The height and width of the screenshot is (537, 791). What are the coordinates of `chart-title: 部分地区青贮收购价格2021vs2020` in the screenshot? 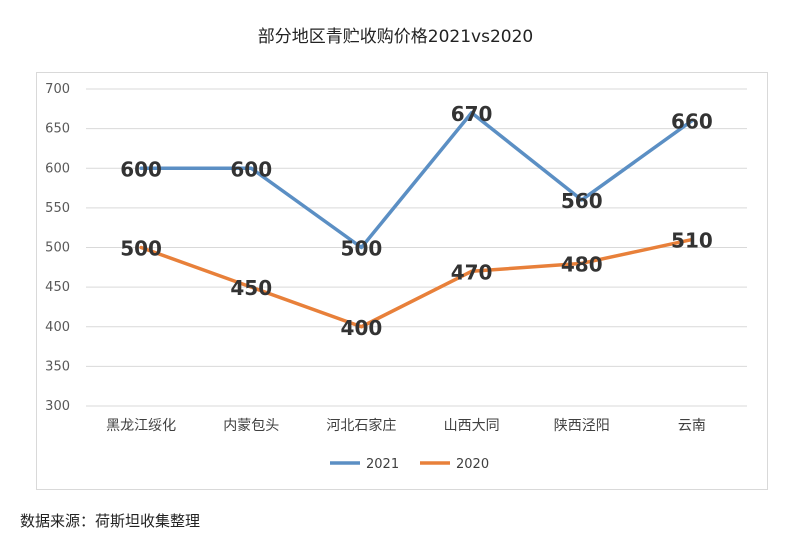 It's located at (395, 37).